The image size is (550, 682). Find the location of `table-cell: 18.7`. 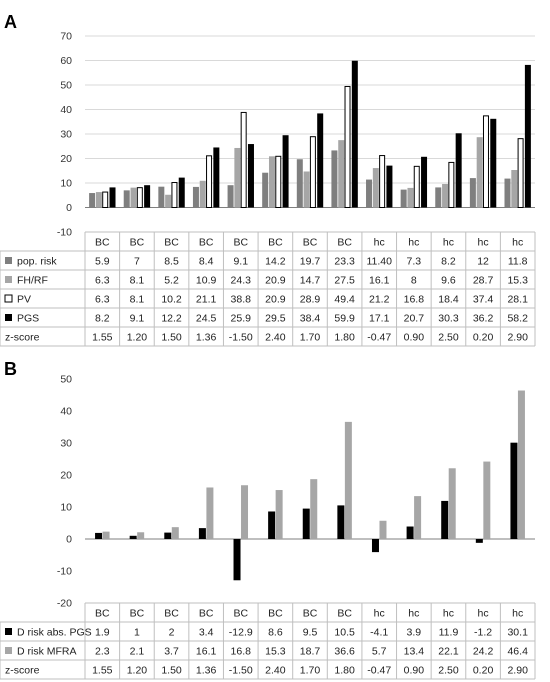

table-cell: 18.7 is located at coordinates (310, 651).